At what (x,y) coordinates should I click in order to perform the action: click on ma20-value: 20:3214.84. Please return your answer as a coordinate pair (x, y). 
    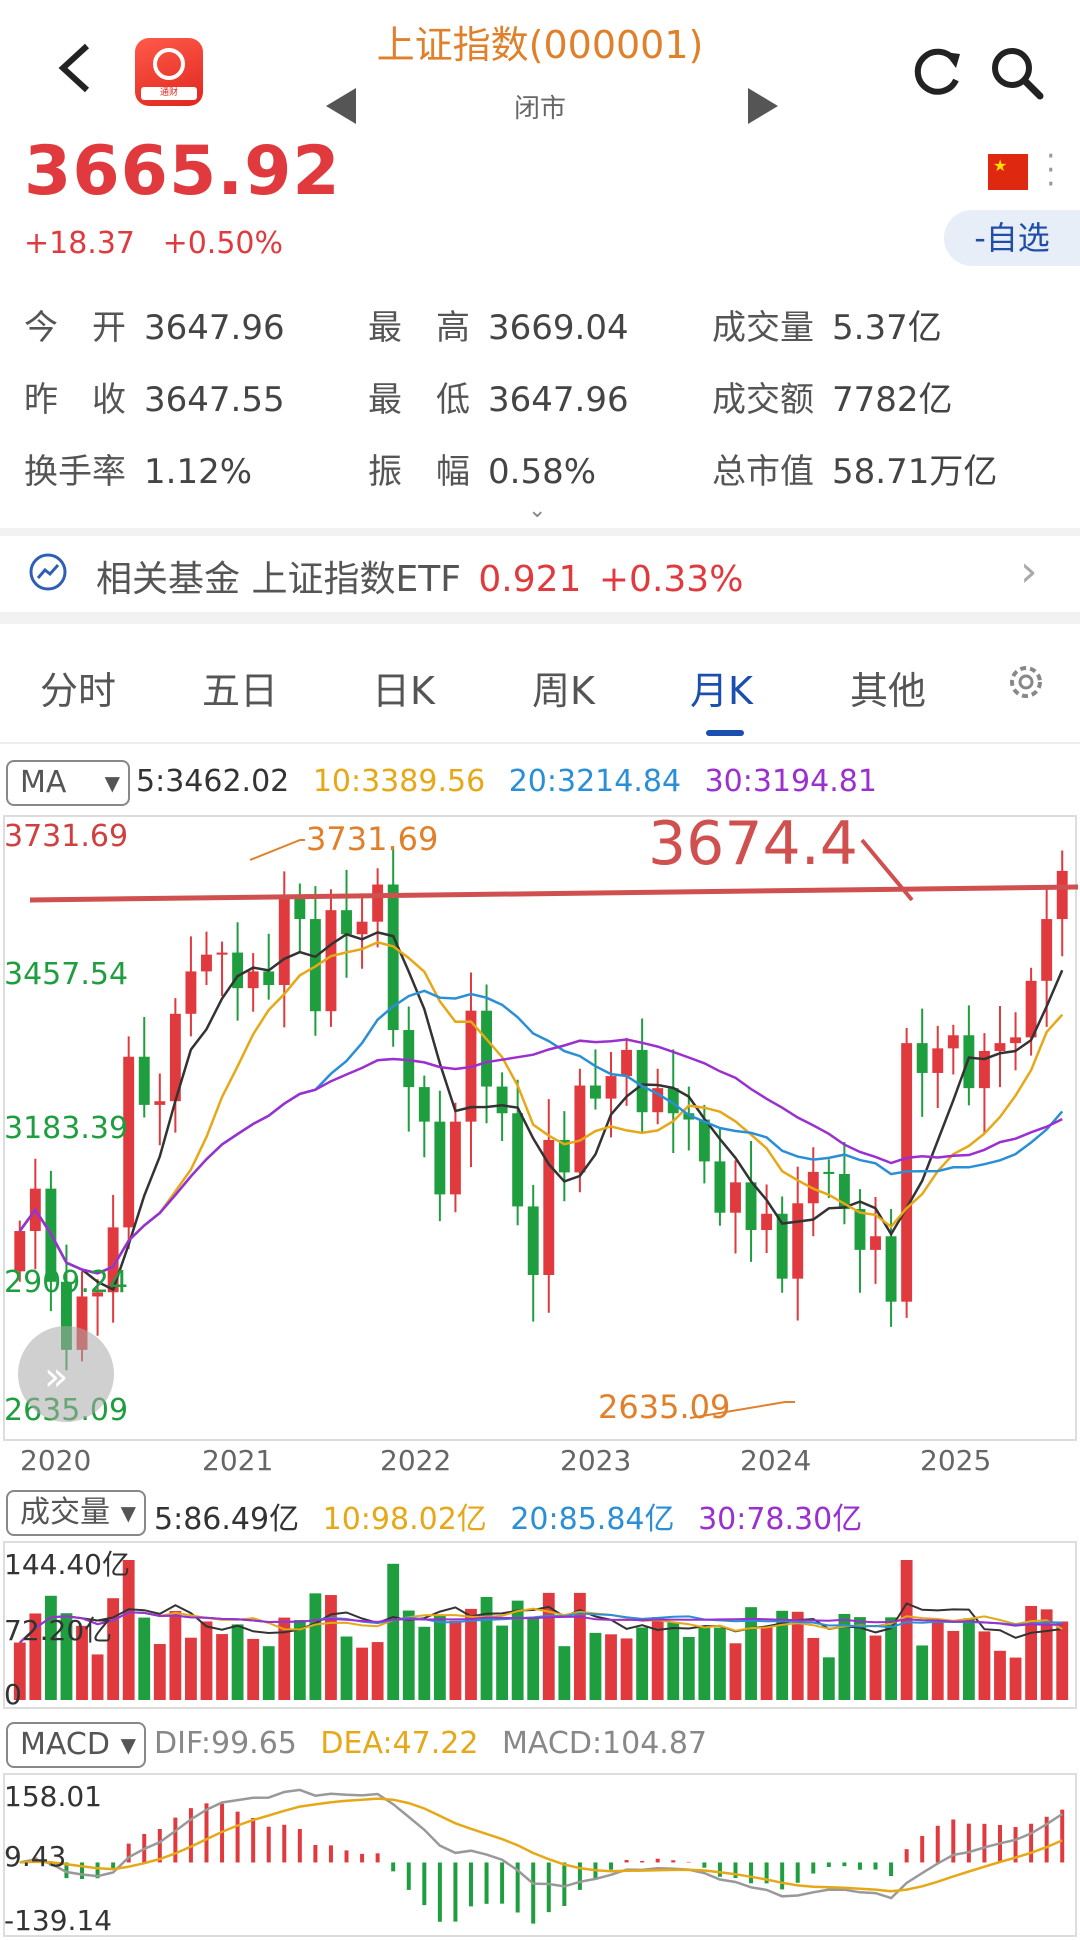
    Looking at the image, I should click on (595, 781).